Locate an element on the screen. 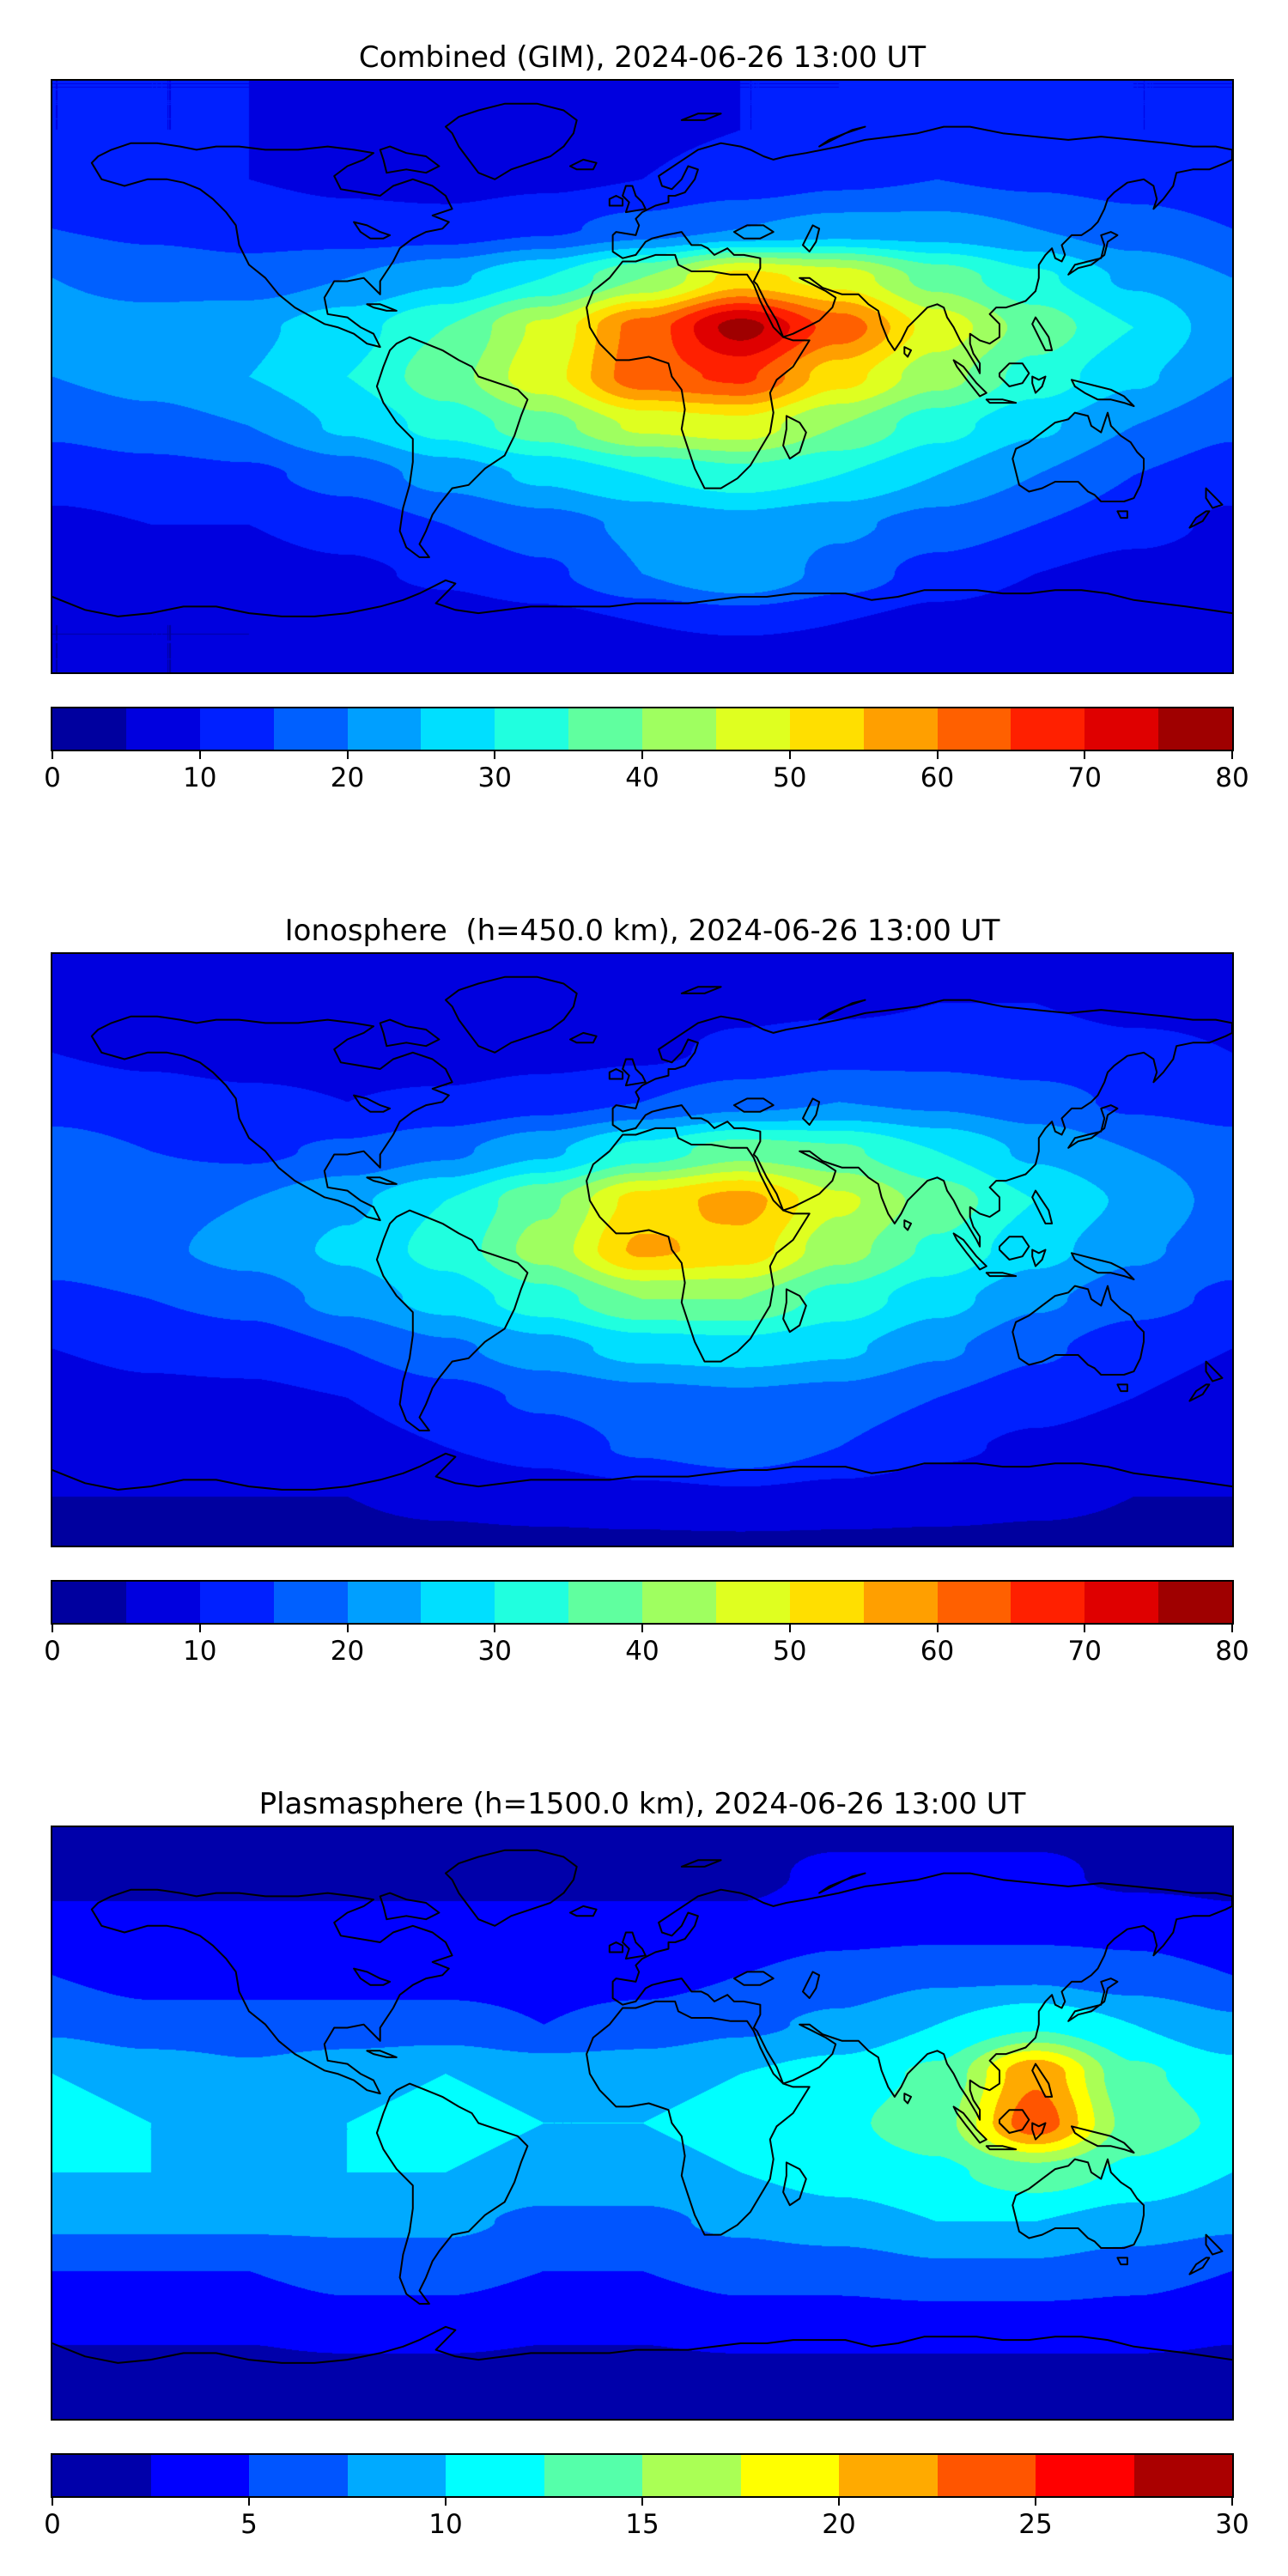 Image resolution: width=1288 pixels, height=2576 pixels. panel-title-combined: Combined (GIM), 2024-06-26 13:00 UT is located at coordinates (642, 57).